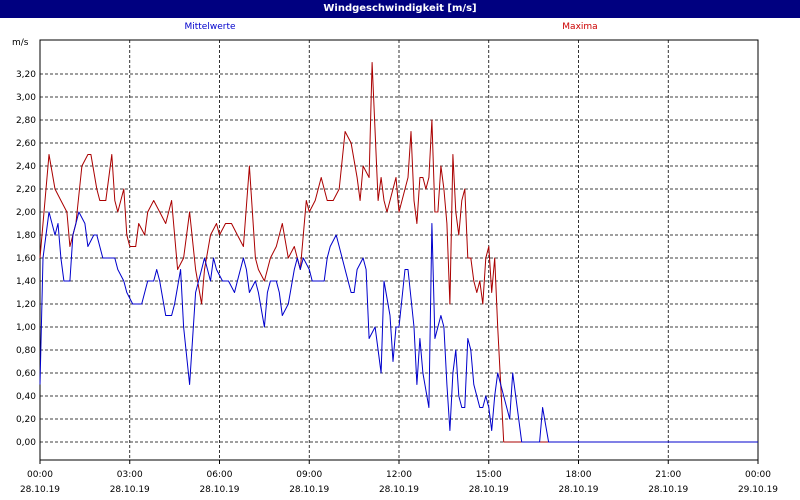 This screenshot has width=800, height=500. Describe the element at coordinates (26, 75) in the screenshot. I see `y-tick-label: 3,20` at that location.